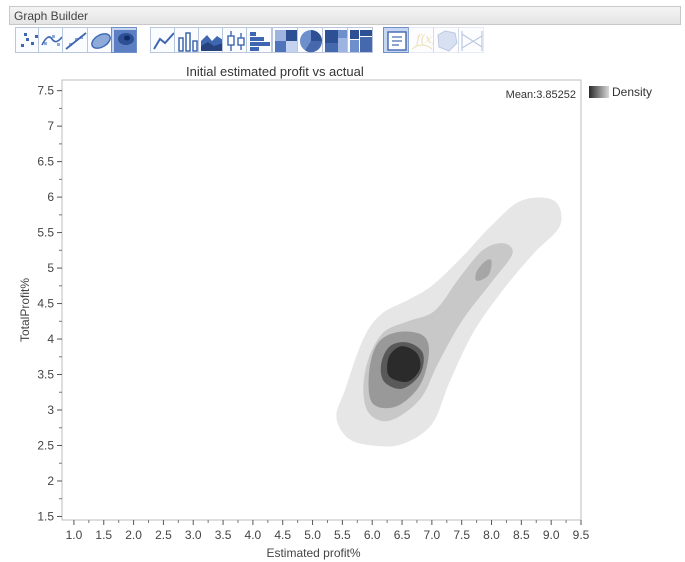  I want to click on formula-icon: f(x), so click(422, 41).